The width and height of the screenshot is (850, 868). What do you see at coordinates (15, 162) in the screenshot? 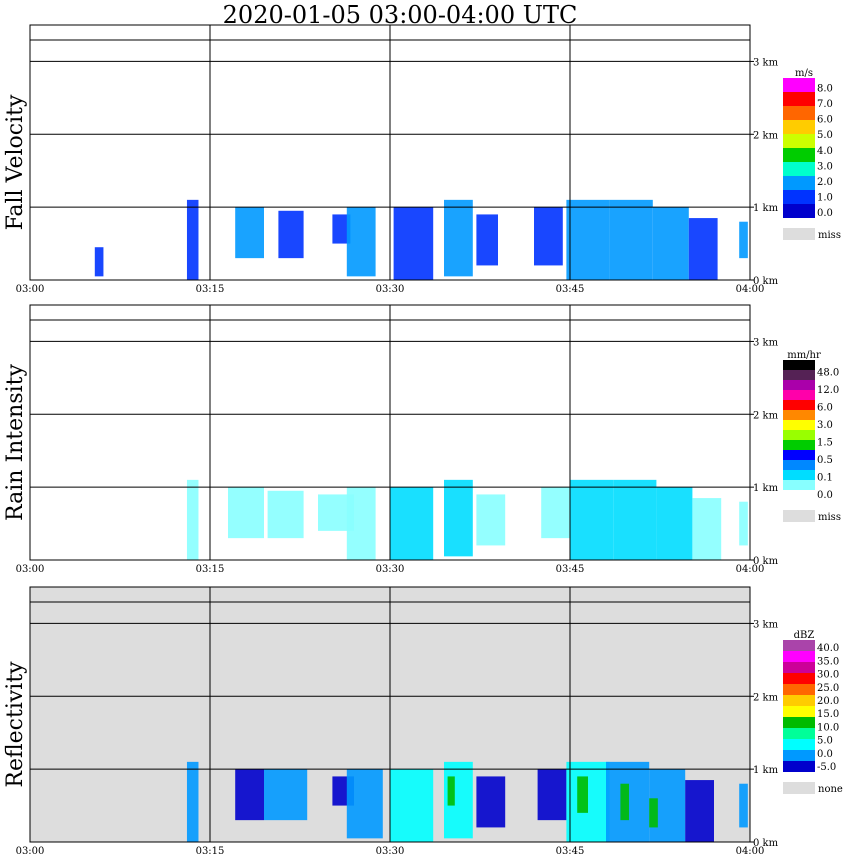
I see `y-axis-label: Fall Velocity` at bounding box center [15, 162].